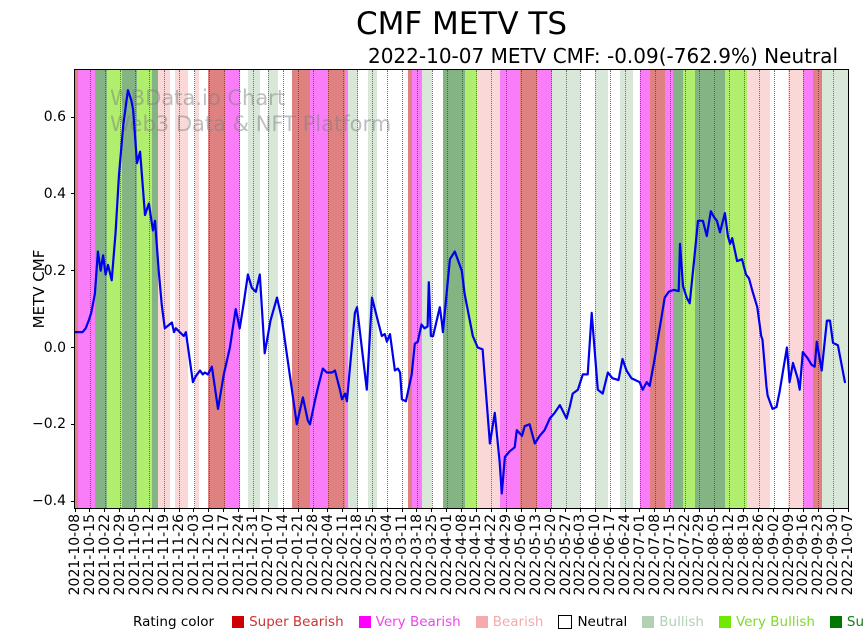 The image size is (864, 641). What do you see at coordinates (758, 555) in the screenshot?
I see `x-tick-label: 2022-08-26` at bounding box center [758, 555].